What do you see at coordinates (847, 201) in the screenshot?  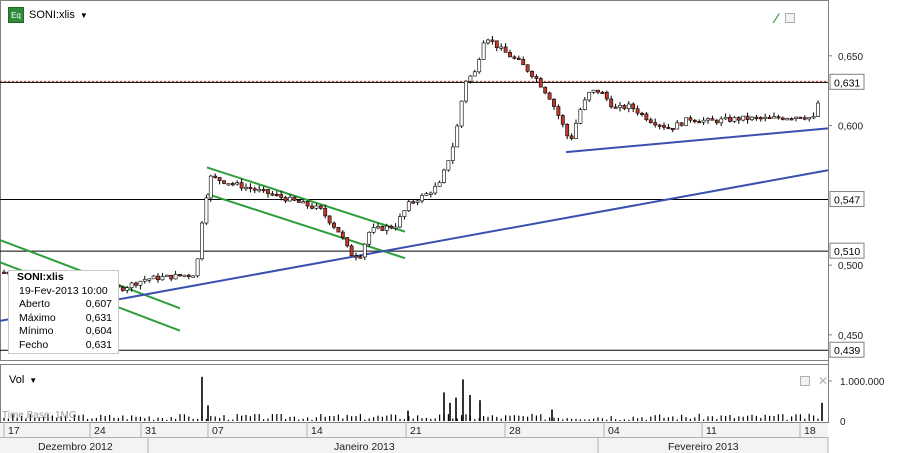 I see `level-label: 0,547` at bounding box center [847, 201].